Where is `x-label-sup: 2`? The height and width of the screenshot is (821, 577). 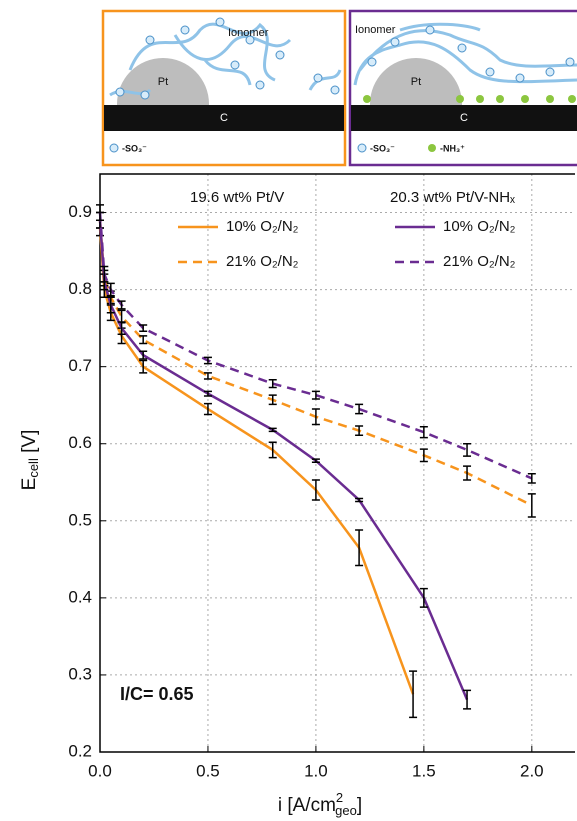 x-label-sup: 2 is located at coordinates (339, 797).